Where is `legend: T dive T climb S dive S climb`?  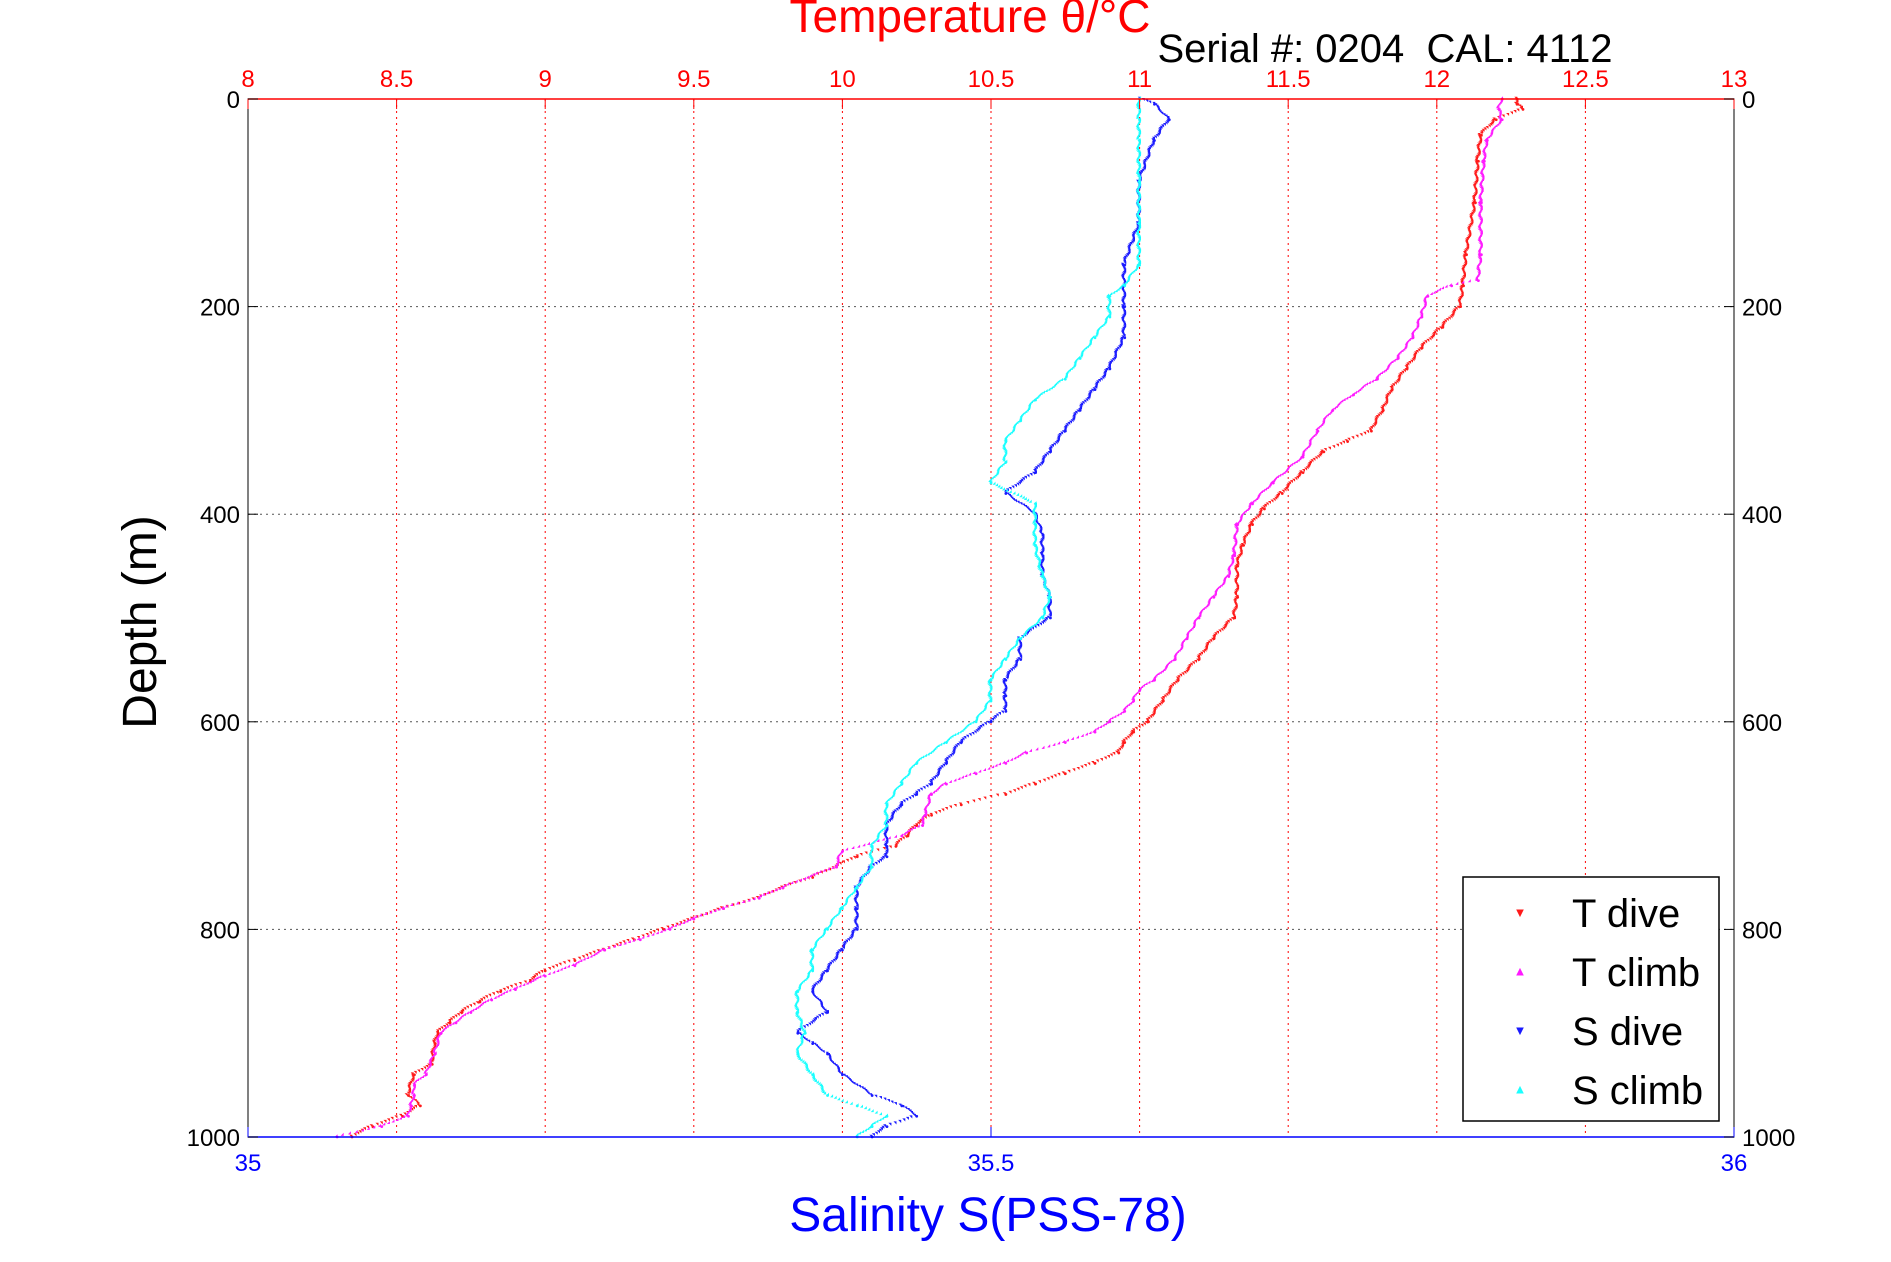 legend: T dive T climb S dive S climb is located at coordinates (1591, 999).